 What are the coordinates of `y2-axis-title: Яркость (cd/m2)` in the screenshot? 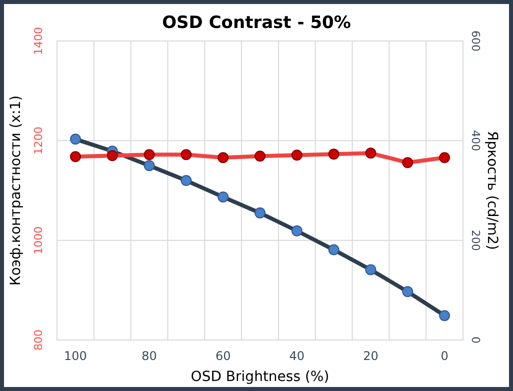 It's located at (492, 190).